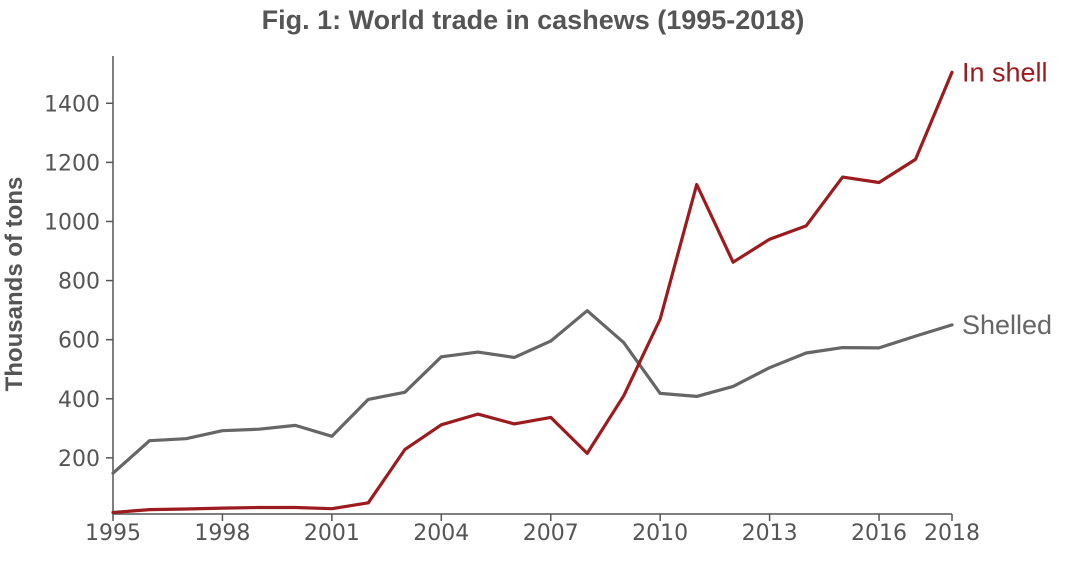 Image resolution: width=1078 pixels, height=567 pixels. Describe the element at coordinates (1007, 325) in the screenshot. I see `series-label-shelled: Shelled` at that location.